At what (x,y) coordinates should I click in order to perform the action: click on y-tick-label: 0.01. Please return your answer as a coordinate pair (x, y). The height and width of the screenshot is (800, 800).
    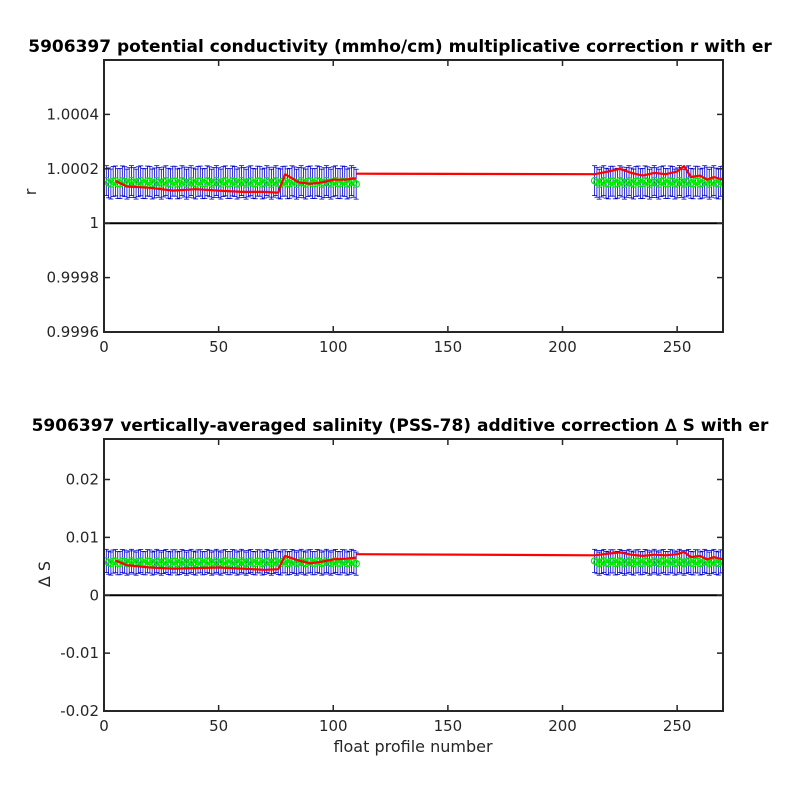
    Looking at the image, I should click on (82, 537).